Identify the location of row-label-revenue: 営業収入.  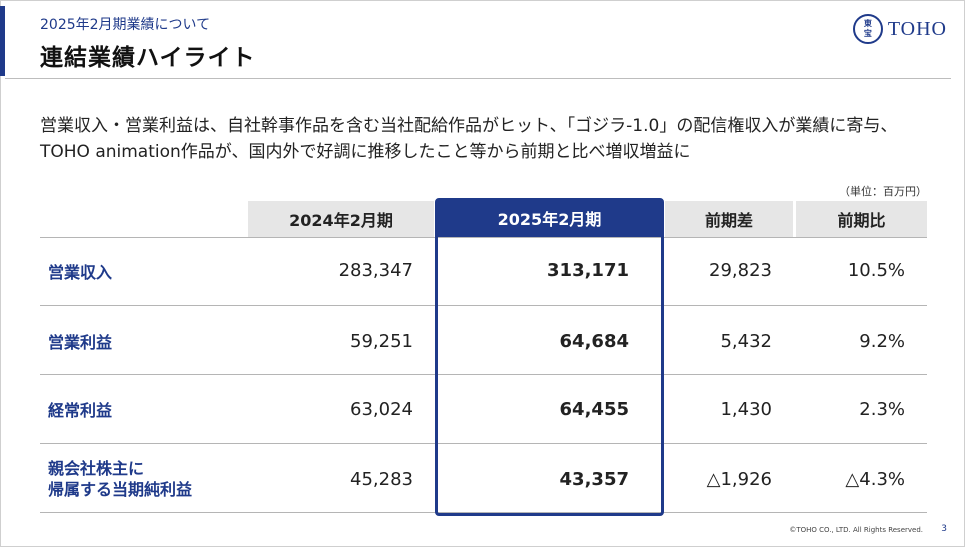
(80, 272).